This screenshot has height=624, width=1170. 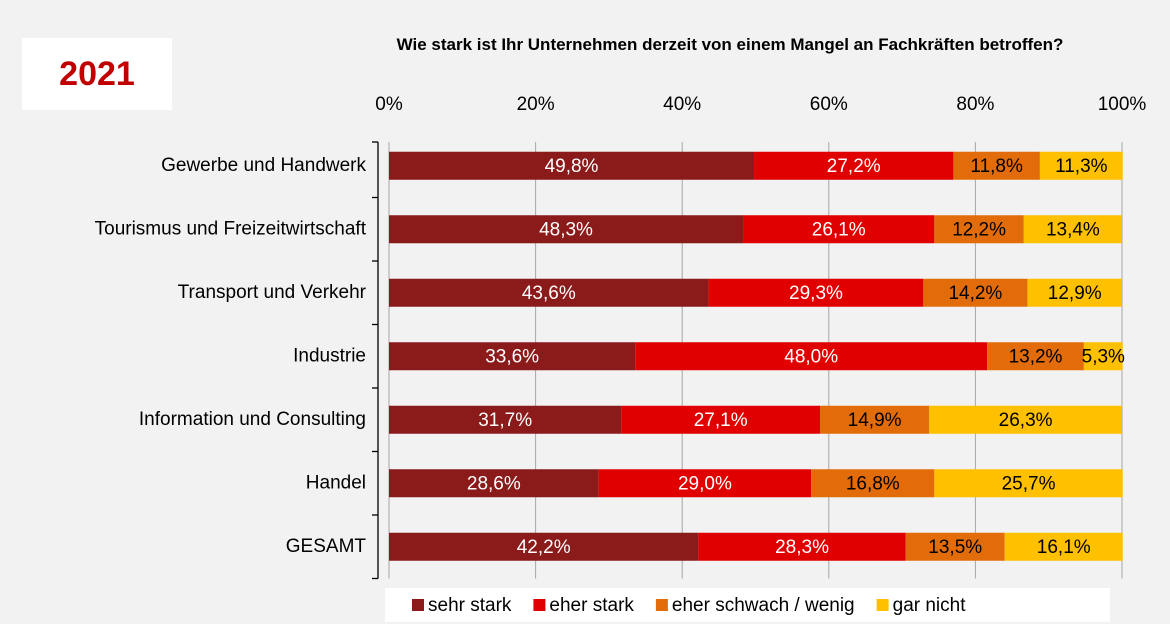 I want to click on data-label: 26,3%, so click(x=1026, y=420).